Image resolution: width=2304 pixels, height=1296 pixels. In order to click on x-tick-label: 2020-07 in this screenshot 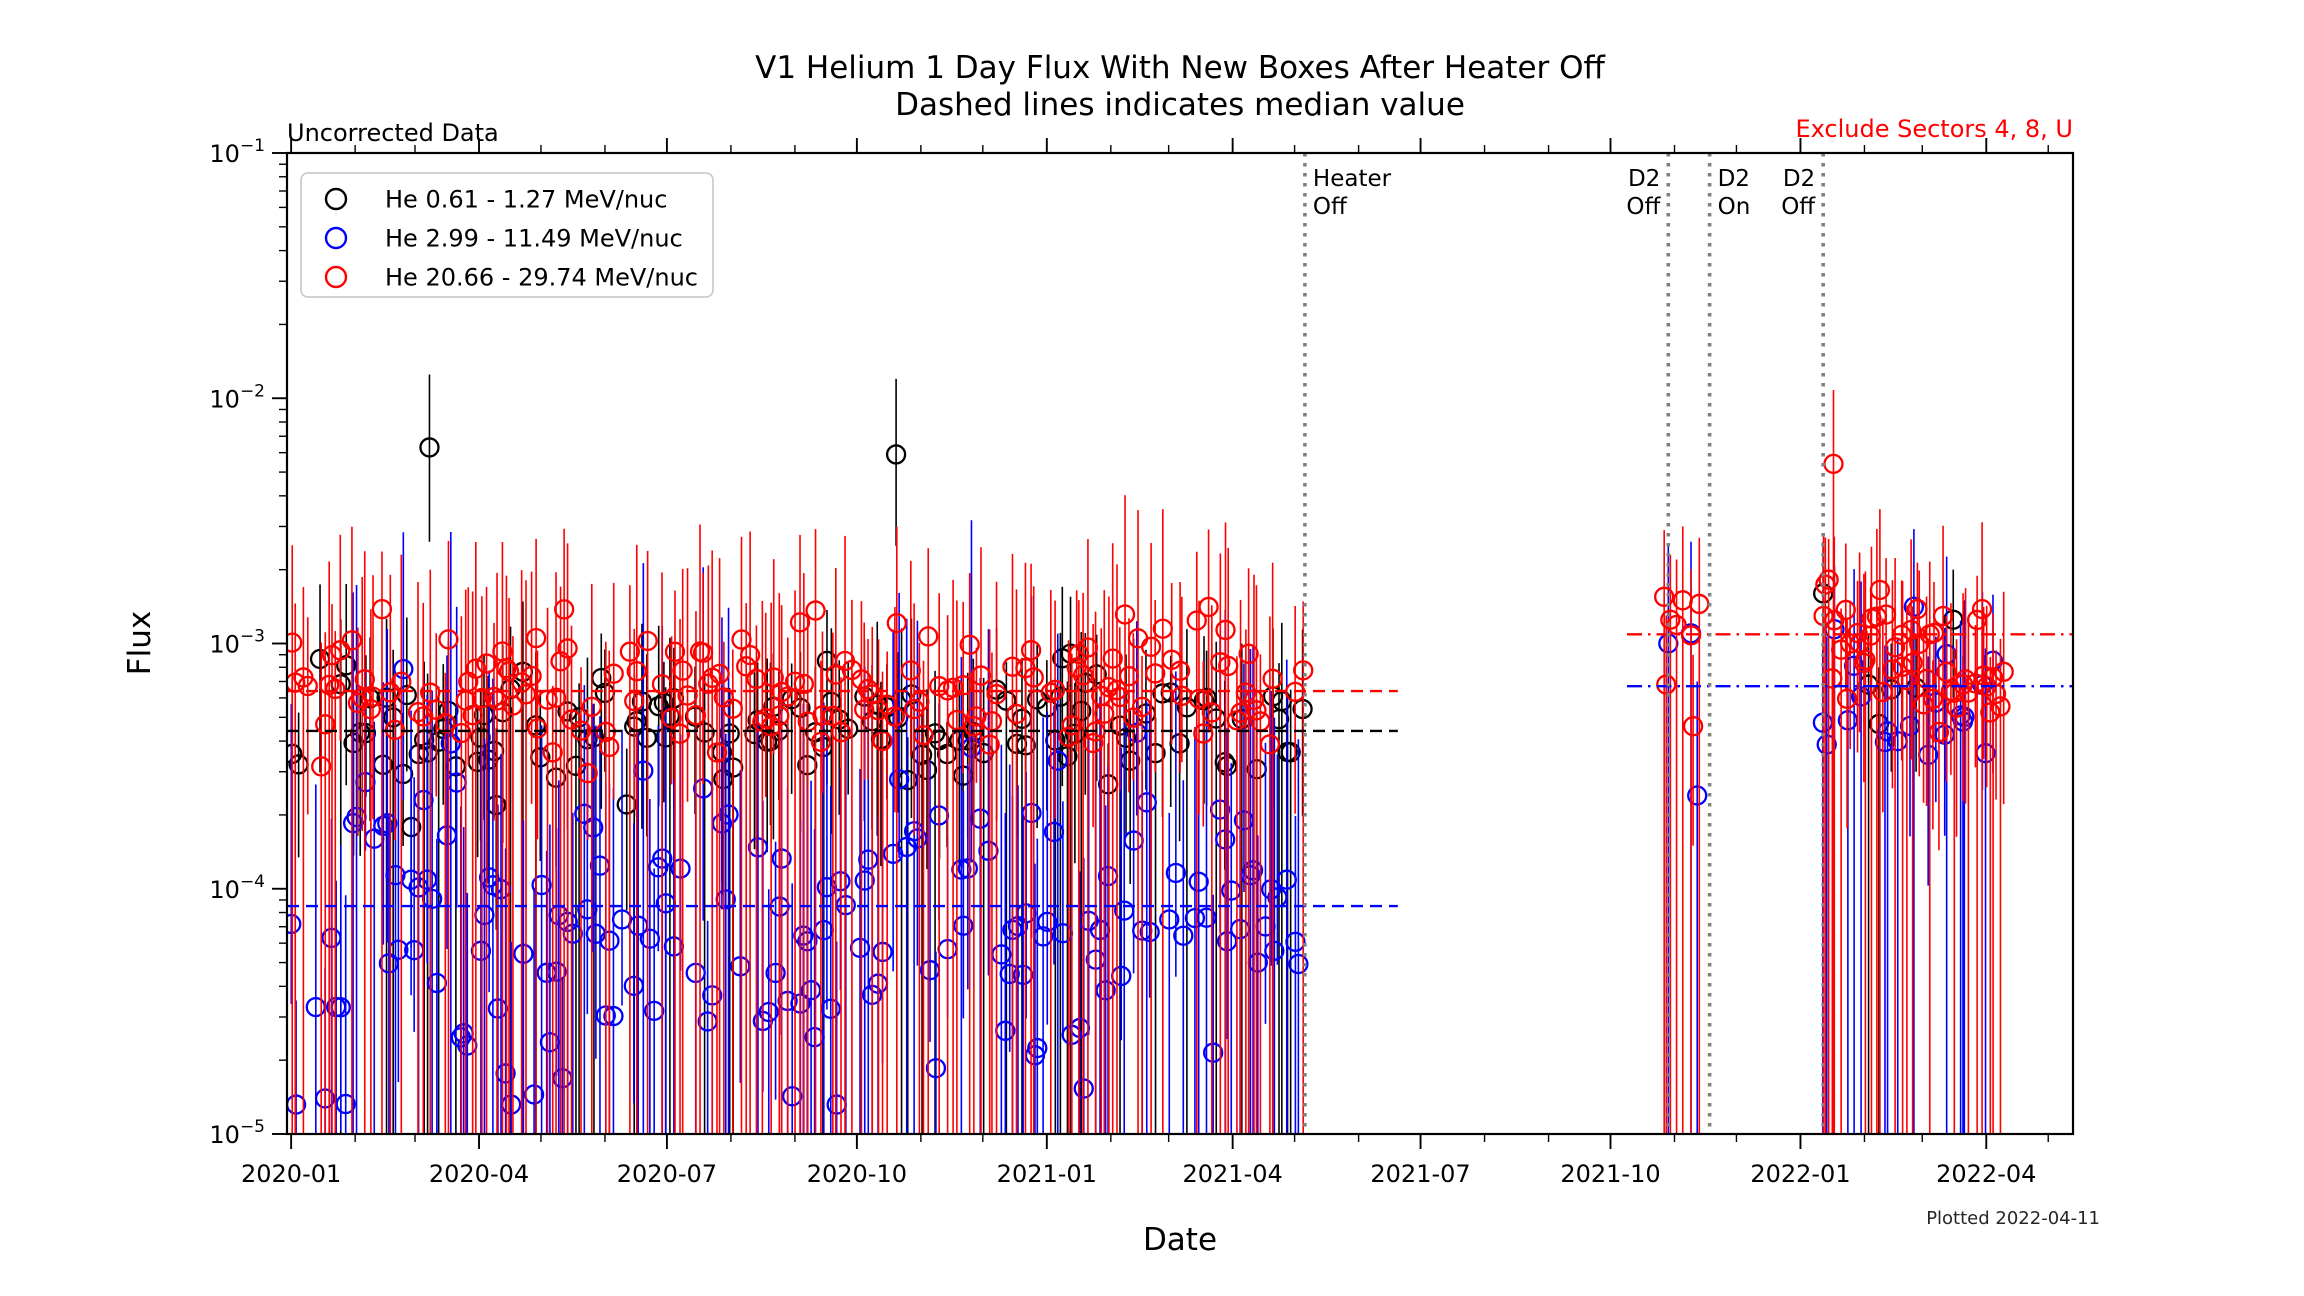, I will do `click(667, 1174)`.